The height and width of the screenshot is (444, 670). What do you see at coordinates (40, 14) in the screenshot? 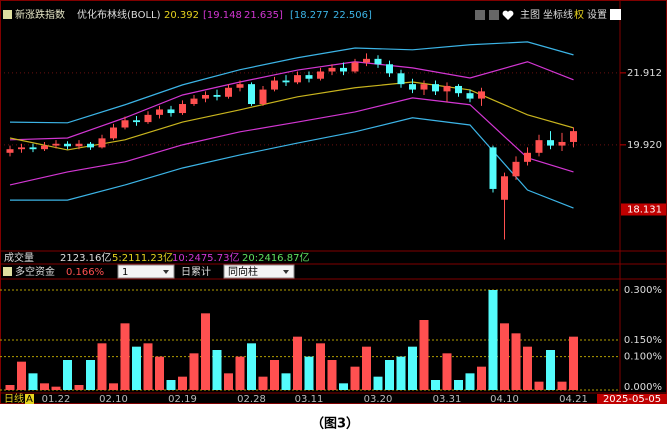
I see `index-name: 新涨跌指数` at bounding box center [40, 14].